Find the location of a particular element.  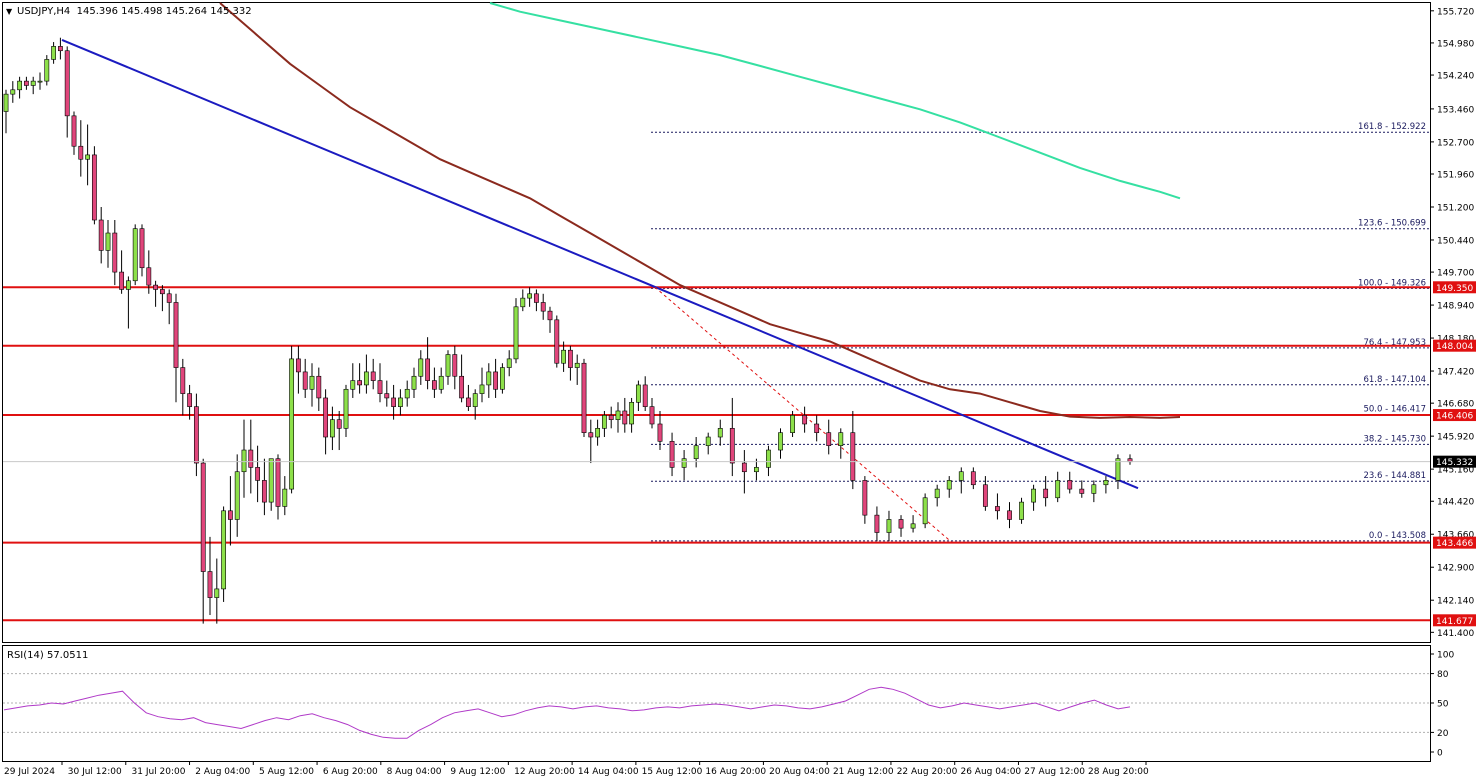

time-tick-label: 31 Jul 20:00 is located at coordinates (159, 772).